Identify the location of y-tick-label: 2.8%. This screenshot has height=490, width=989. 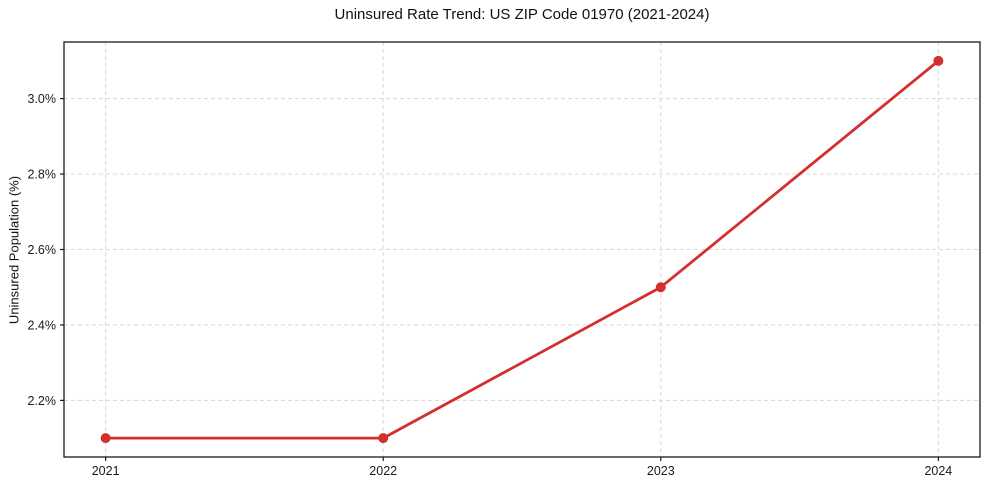
(42, 175).